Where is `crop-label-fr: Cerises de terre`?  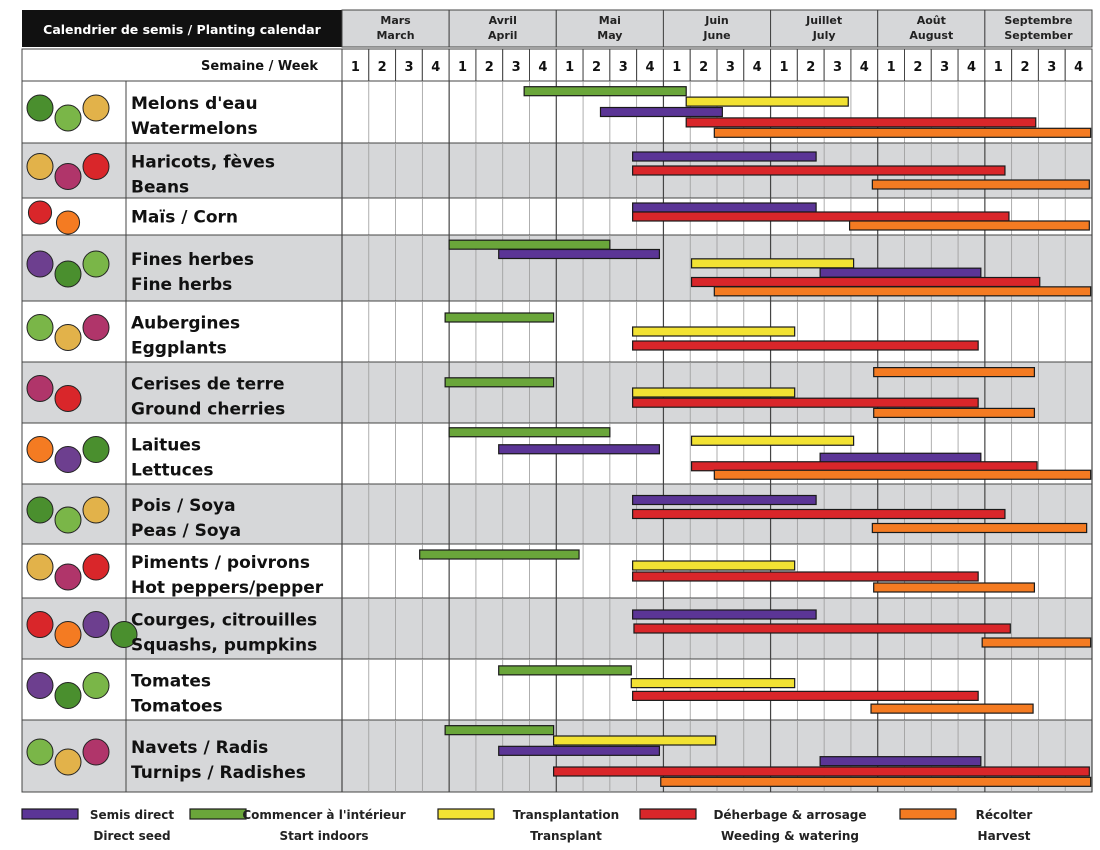 crop-label-fr: Cerises de terre is located at coordinates (207, 385).